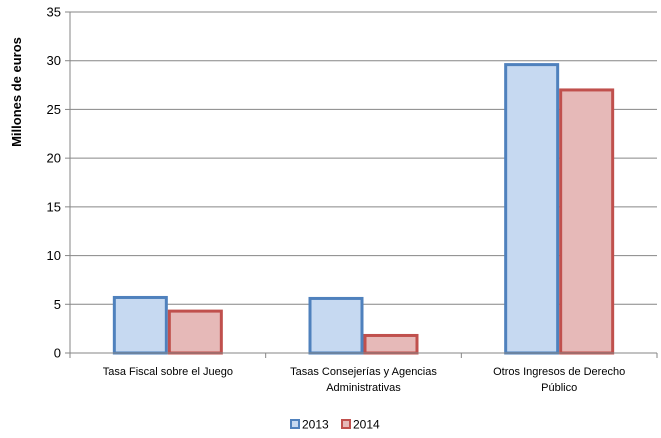 Image resolution: width=661 pixels, height=438 pixels. What do you see at coordinates (315, 425) in the screenshot?
I see `legend-label: 2013` at bounding box center [315, 425].